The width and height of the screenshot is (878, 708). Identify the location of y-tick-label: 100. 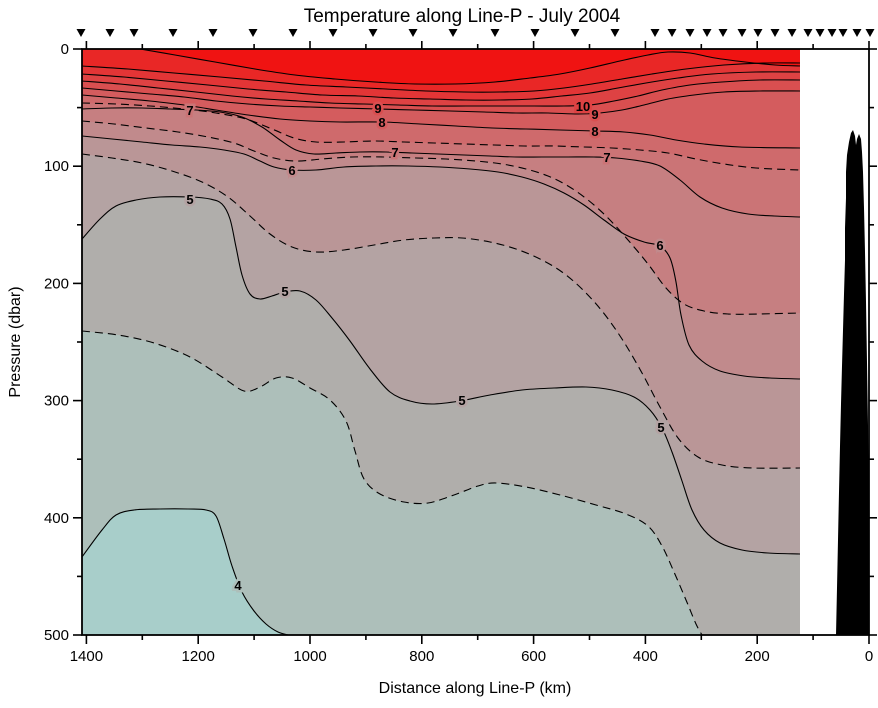
(56, 166).